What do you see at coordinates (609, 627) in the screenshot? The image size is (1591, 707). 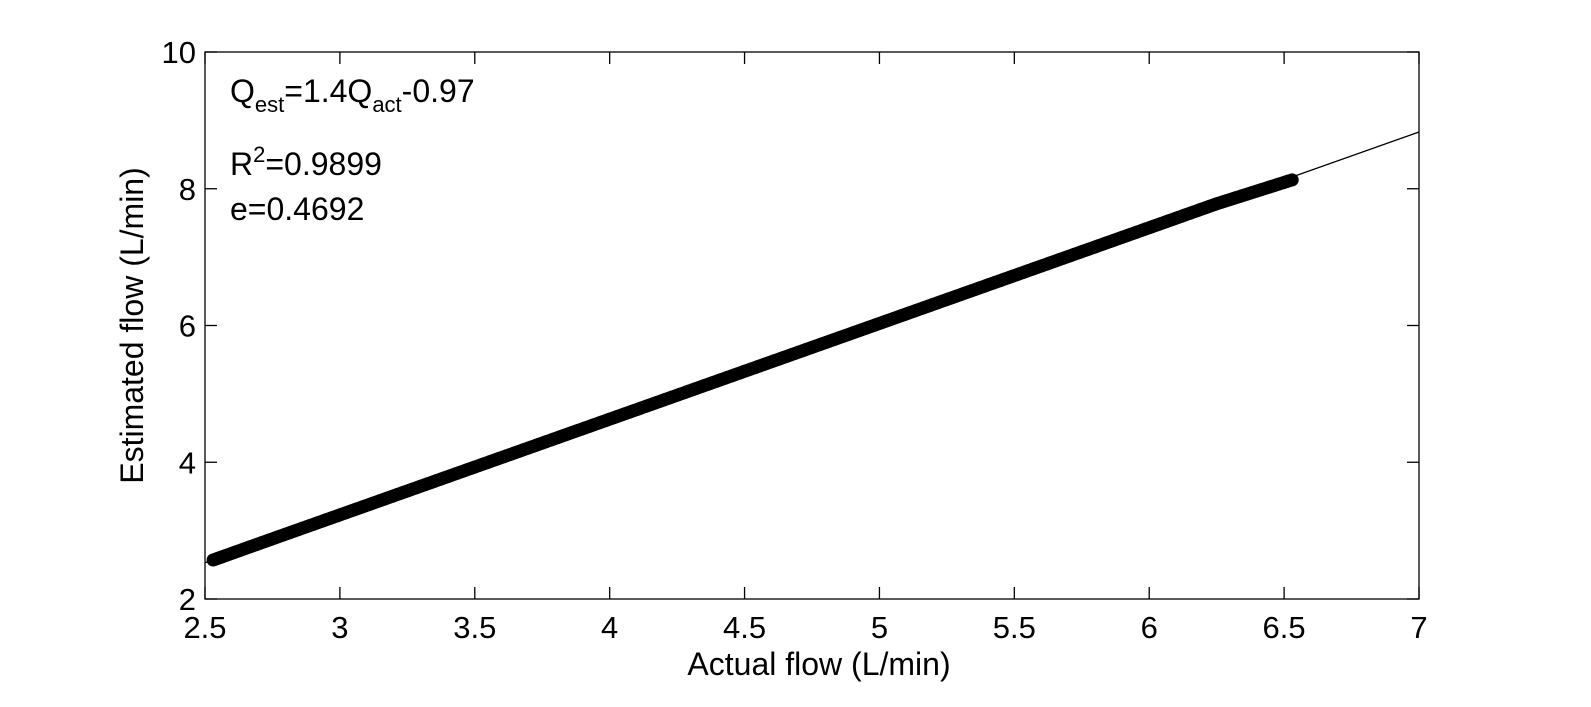 I see `x-tick-label: 4` at bounding box center [609, 627].